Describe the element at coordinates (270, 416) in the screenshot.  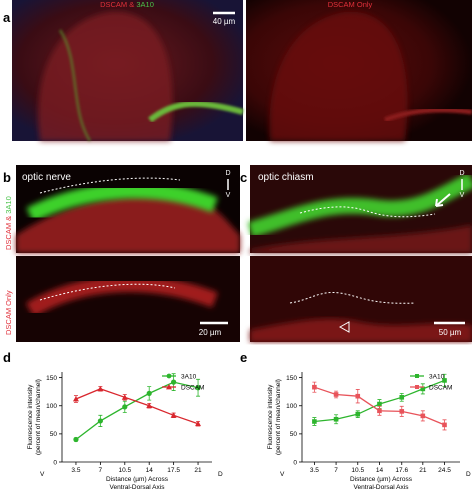
I see `y-axis-label: Fluorescence intensity` at that location.